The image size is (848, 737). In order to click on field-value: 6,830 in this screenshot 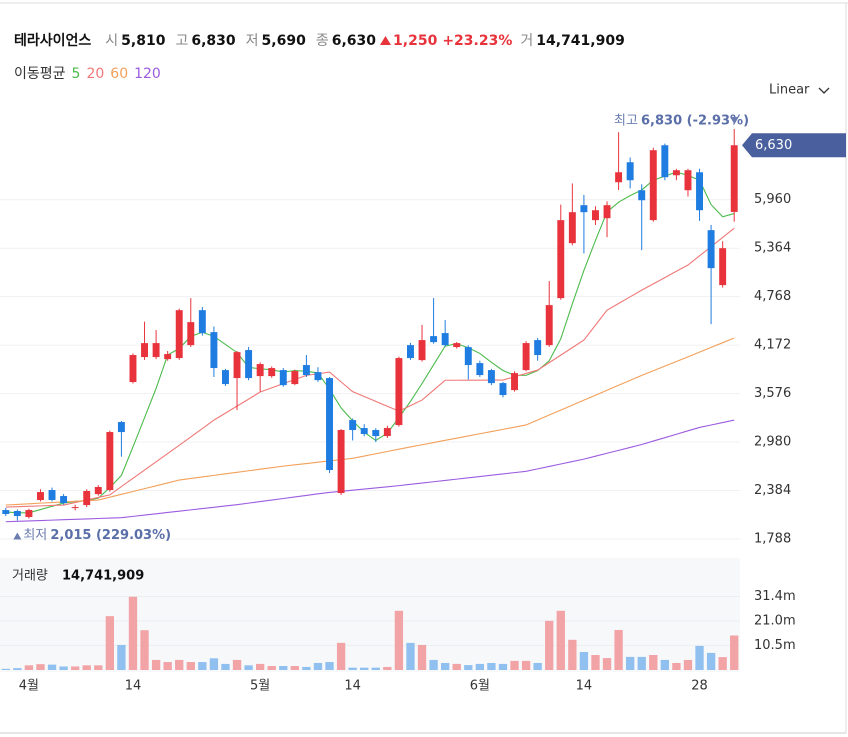, I will do `click(213, 41)`.